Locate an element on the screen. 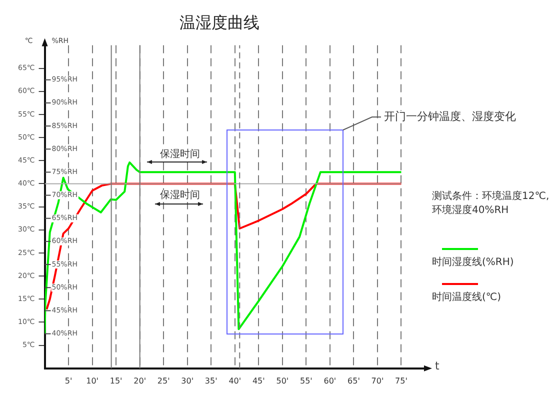 The width and height of the screenshot is (554, 396). x-tick-label: 55' is located at coordinates (306, 381).